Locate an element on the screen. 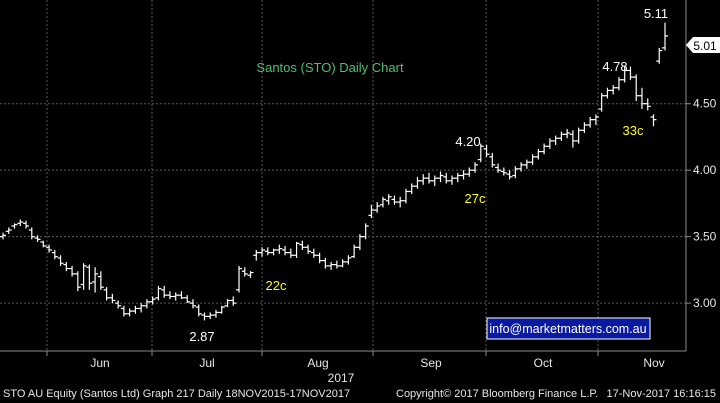  y-tick-label: 4.50 is located at coordinates (705, 104).